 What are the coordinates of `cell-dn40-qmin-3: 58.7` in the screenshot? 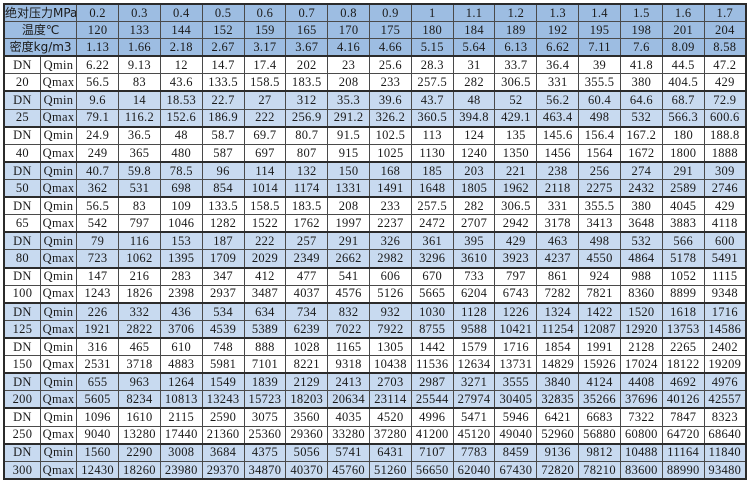 It's located at (223, 135).